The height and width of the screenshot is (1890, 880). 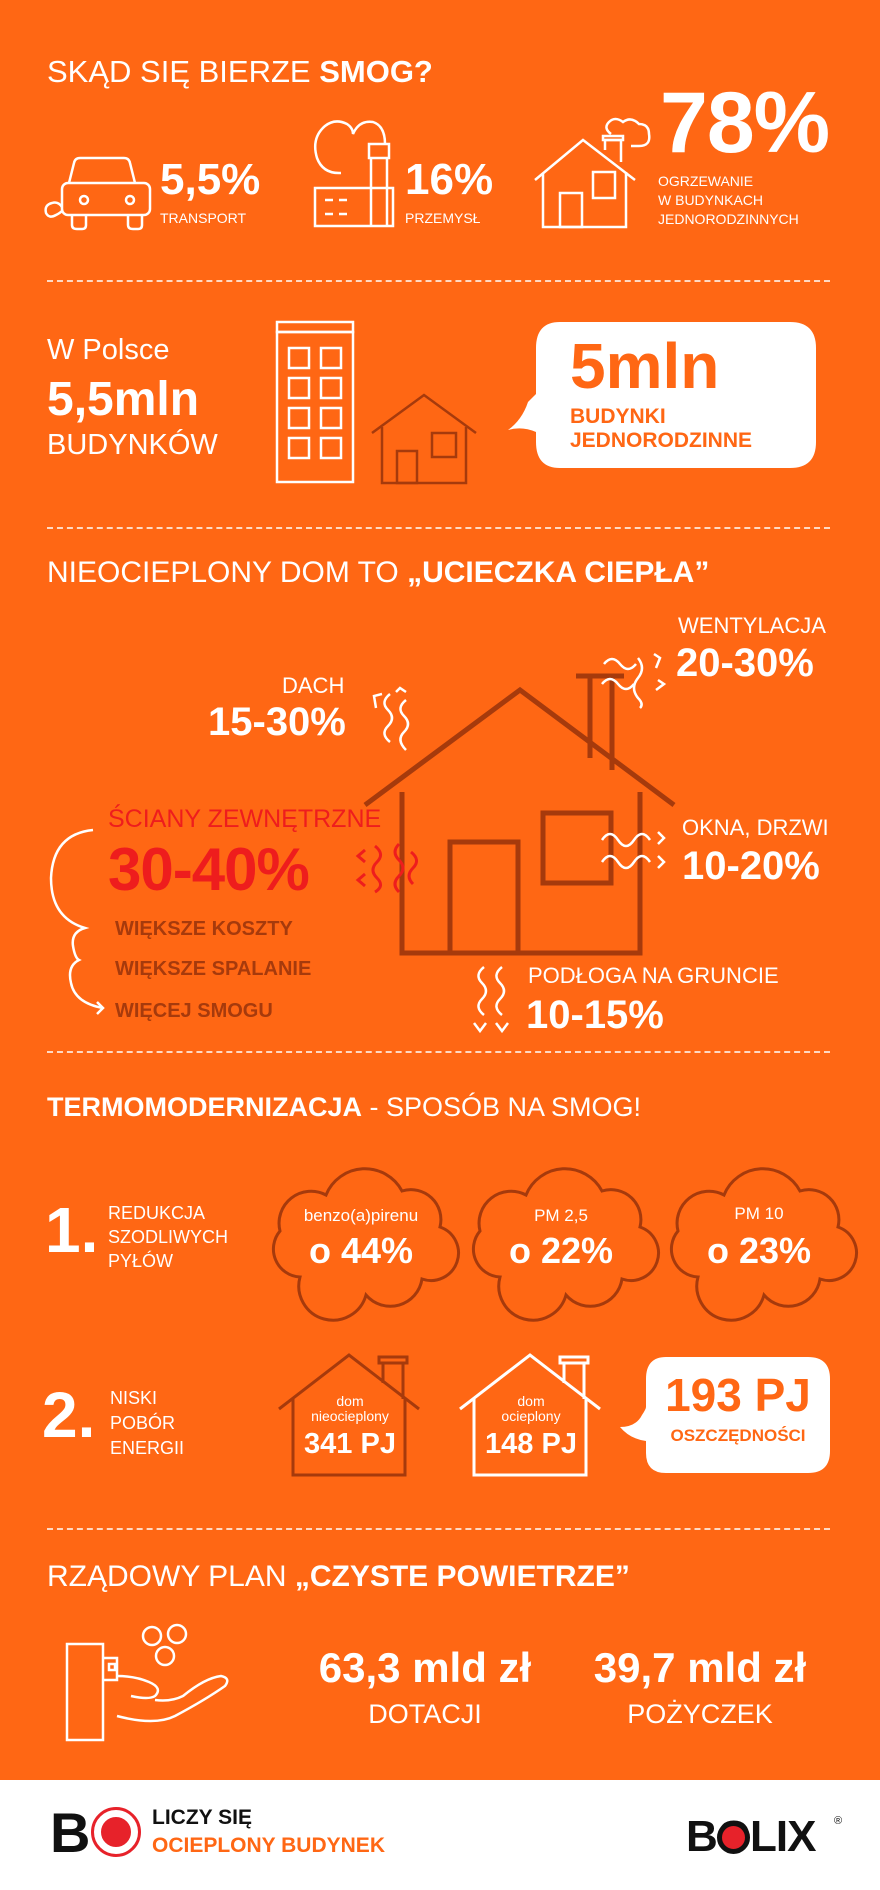 I want to click on point-label: REDUKCJA SZODLIWYCH PYŁÓW, so click(x=168, y=1237).